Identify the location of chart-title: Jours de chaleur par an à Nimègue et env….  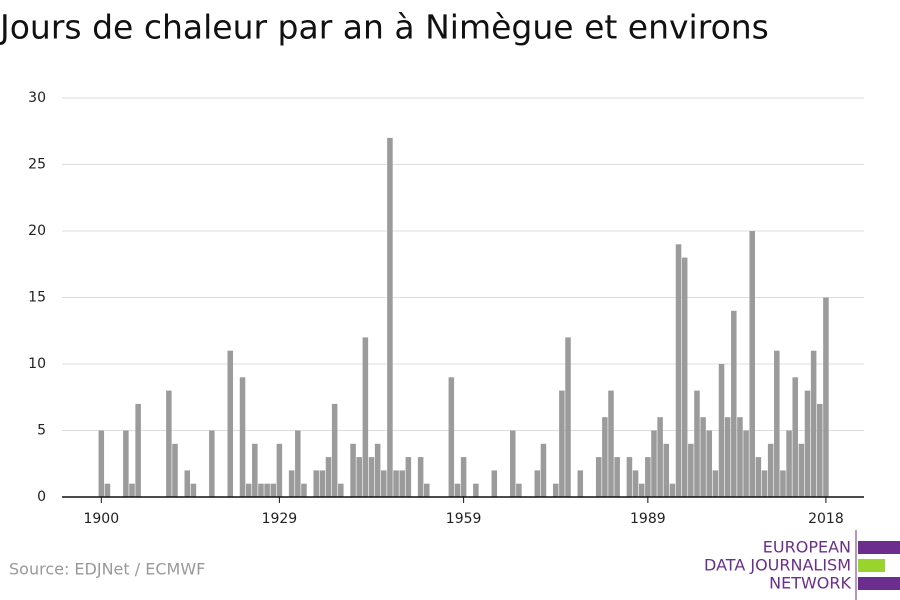
(384, 27).